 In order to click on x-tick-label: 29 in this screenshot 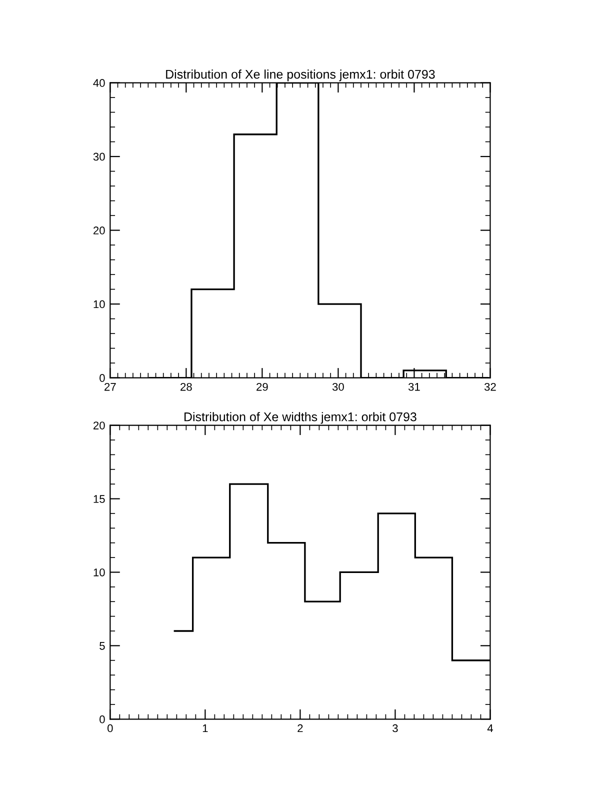, I will do `click(262, 386)`.